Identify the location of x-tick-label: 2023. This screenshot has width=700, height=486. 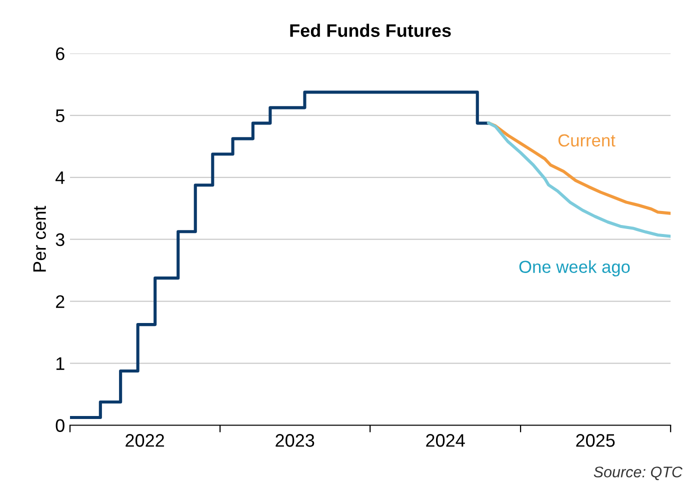
(295, 440).